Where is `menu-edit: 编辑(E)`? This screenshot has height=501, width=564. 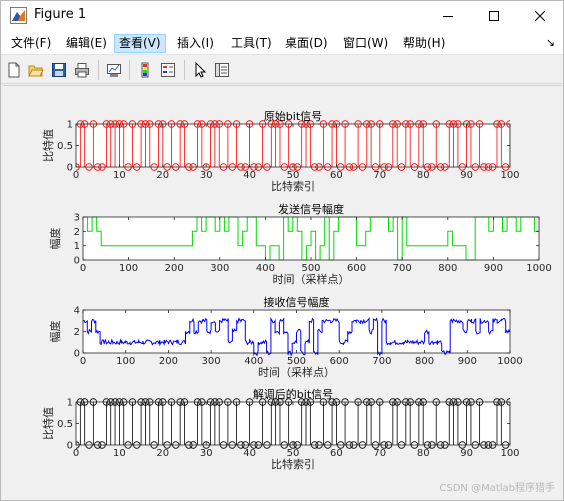
menu-edit: 编辑(E) is located at coordinates (86, 43).